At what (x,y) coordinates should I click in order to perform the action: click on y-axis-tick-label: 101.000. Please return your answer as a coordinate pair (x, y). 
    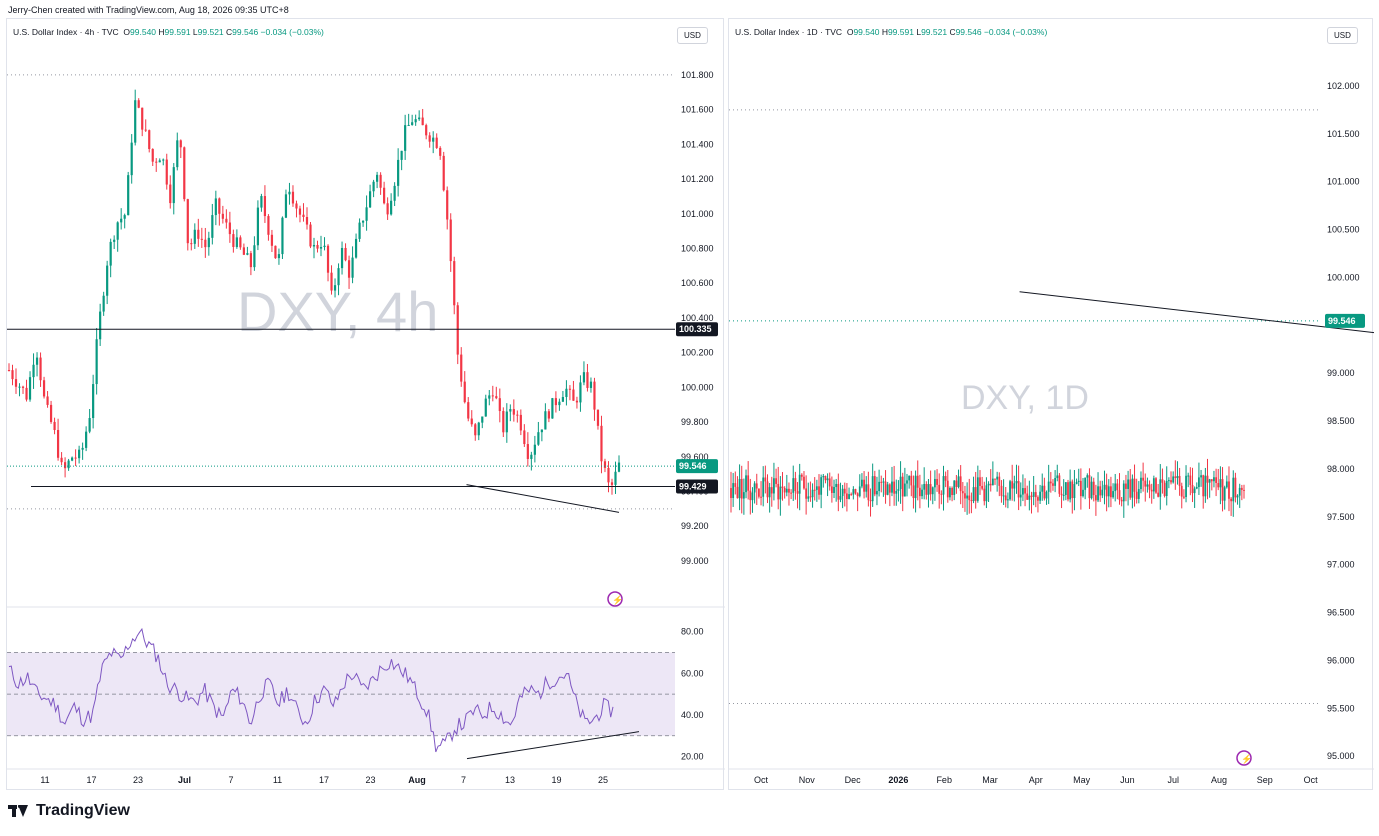
    Looking at the image, I should click on (697, 214).